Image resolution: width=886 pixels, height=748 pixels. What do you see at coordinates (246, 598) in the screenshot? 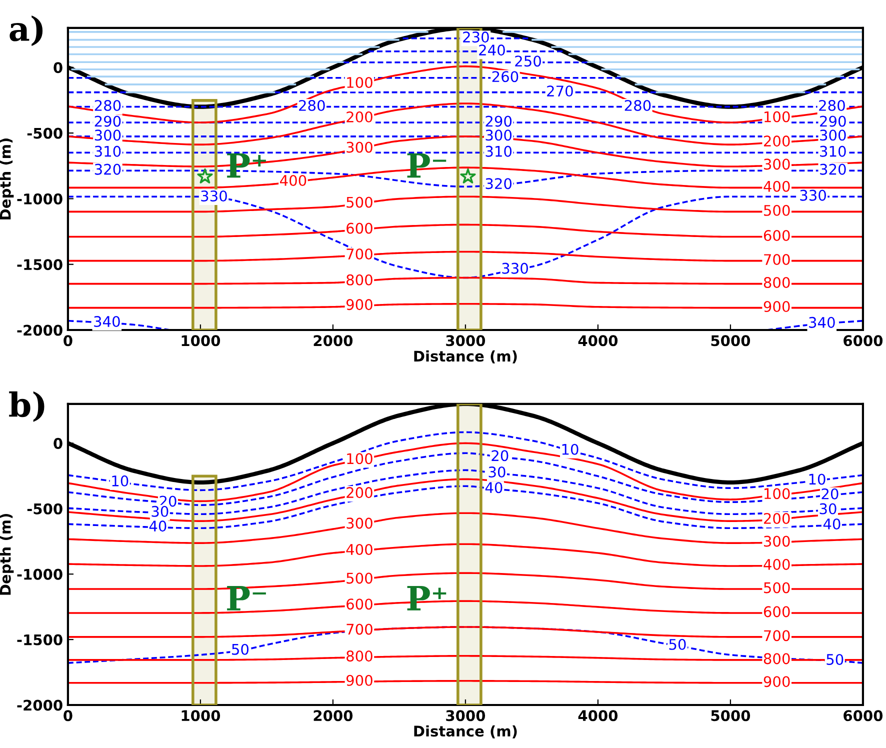
I see `annotation: P⁻` at bounding box center [246, 598].